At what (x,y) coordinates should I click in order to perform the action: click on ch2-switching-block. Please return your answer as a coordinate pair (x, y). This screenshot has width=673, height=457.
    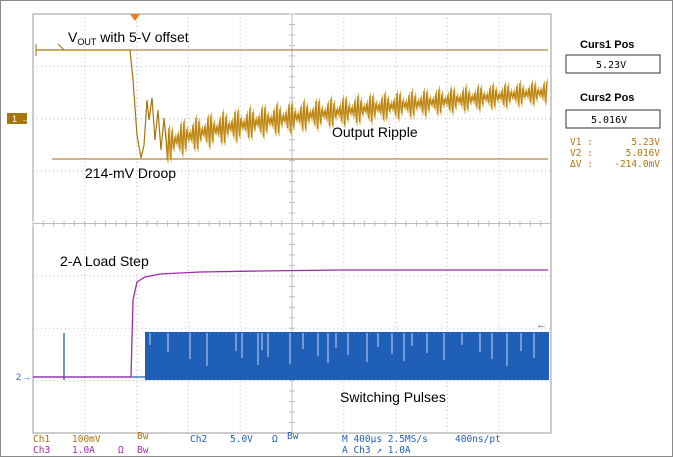
    Looking at the image, I should click on (347, 356).